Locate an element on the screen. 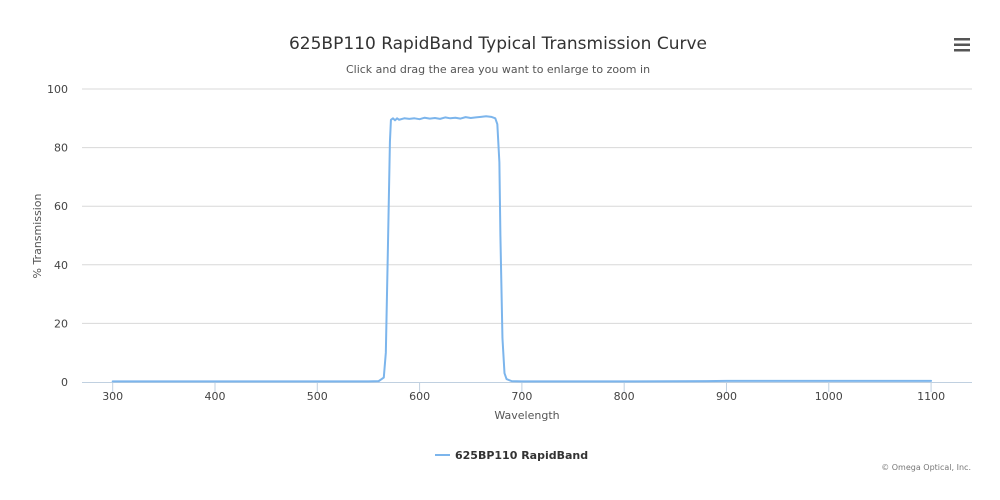 The width and height of the screenshot is (1000, 500). x-tick-label: 800 is located at coordinates (624, 396).